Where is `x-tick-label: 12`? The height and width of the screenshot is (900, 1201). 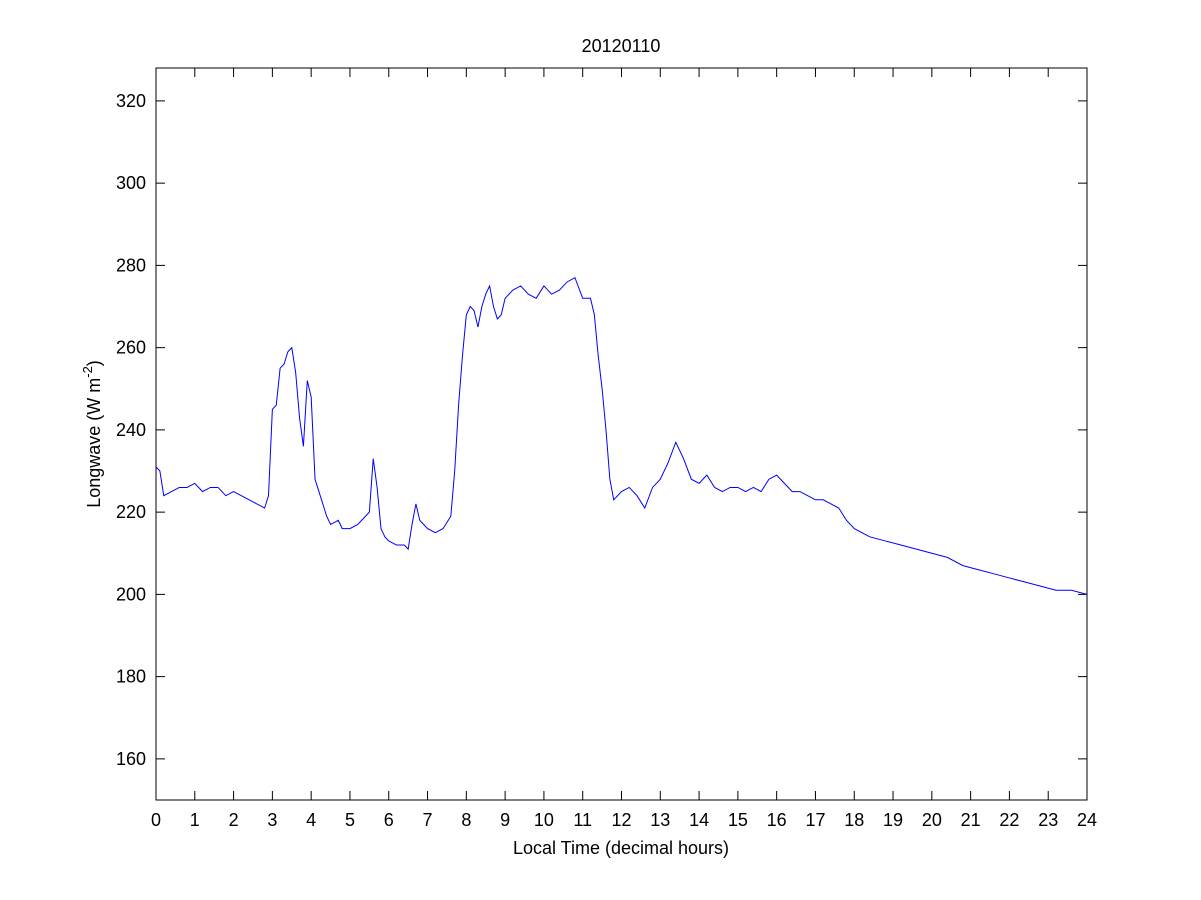 x-tick-label: 12 is located at coordinates (621, 820).